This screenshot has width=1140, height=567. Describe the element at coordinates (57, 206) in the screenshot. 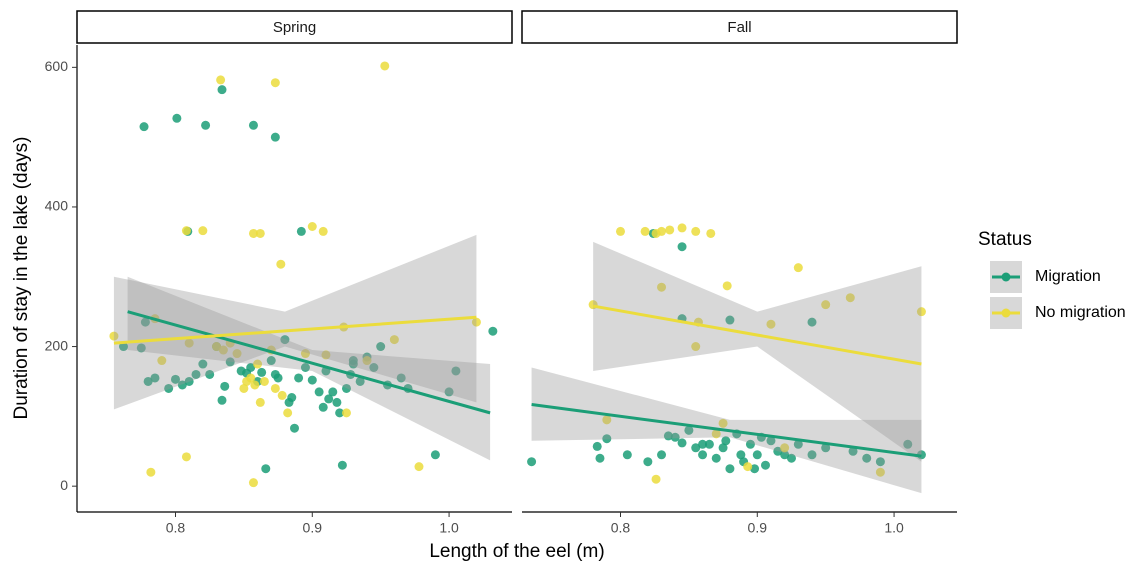

I see `y-tick-label: 400` at that location.